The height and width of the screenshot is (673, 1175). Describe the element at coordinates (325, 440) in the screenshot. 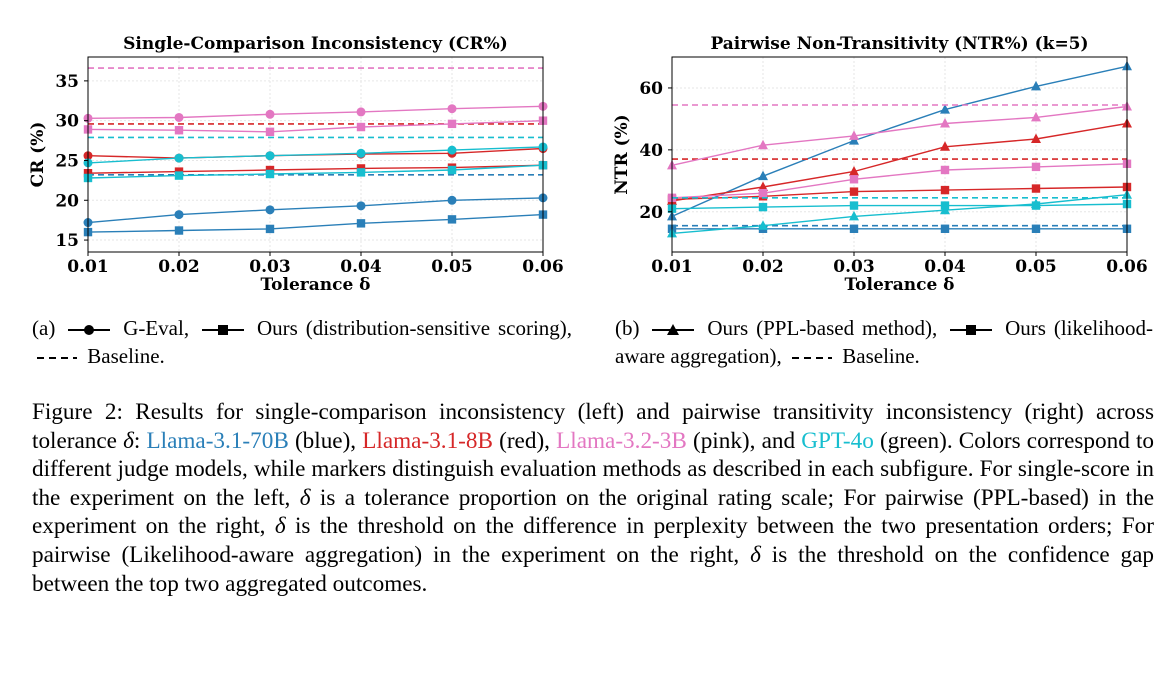

I see `caption-blue-word: (blue),` at that location.